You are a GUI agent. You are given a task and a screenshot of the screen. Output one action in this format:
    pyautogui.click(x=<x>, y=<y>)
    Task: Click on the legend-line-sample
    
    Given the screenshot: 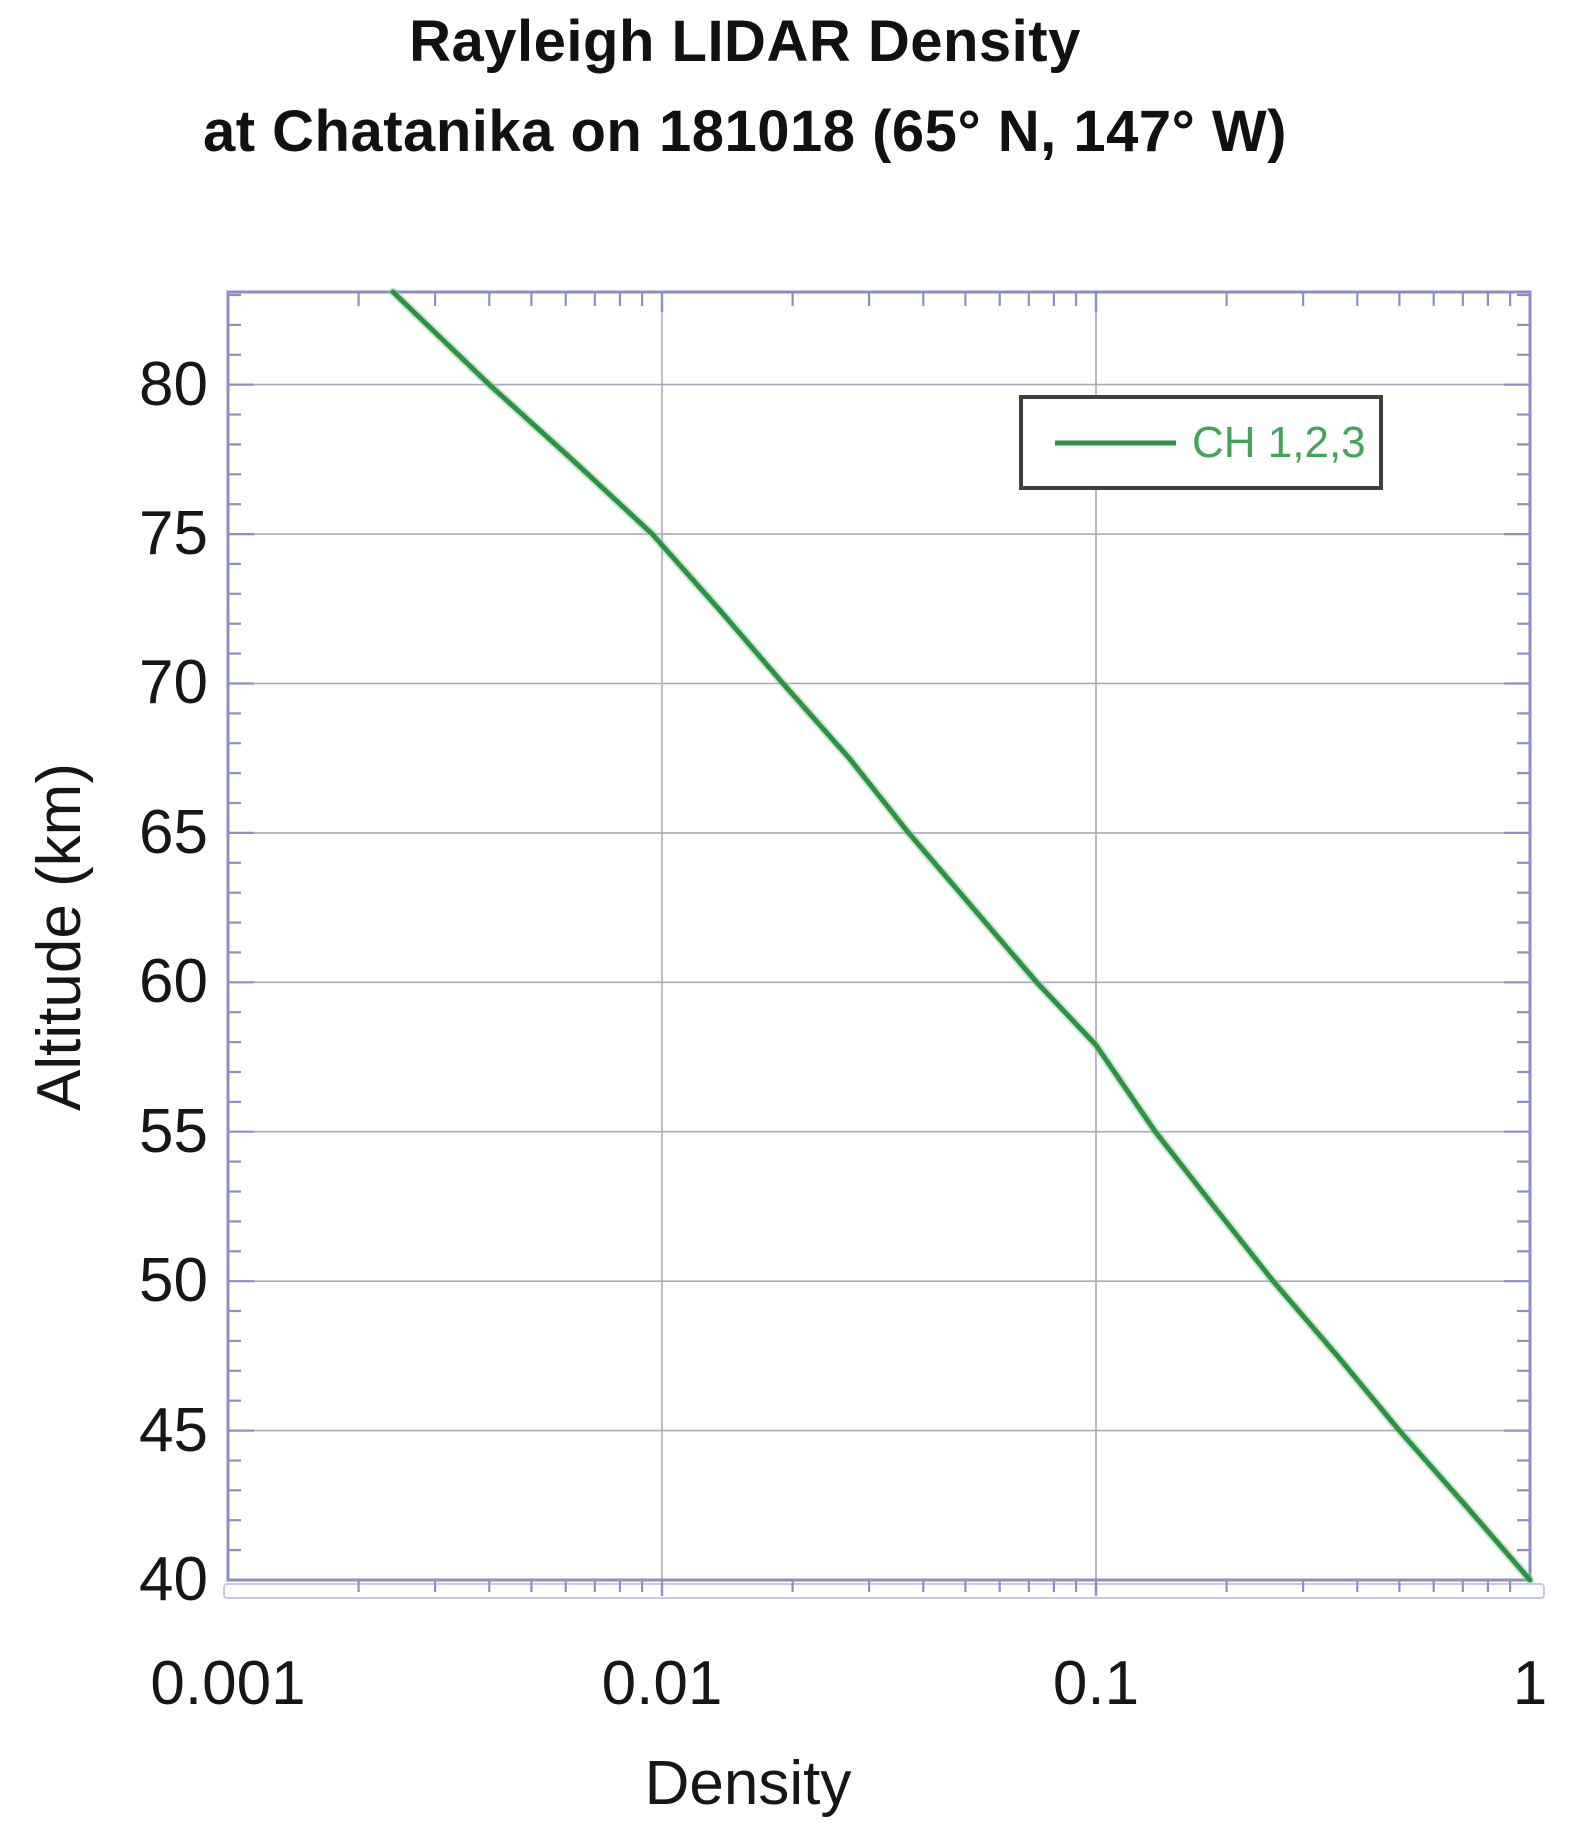 What is the action you would take?
    pyautogui.click(x=1115, y=442)
    